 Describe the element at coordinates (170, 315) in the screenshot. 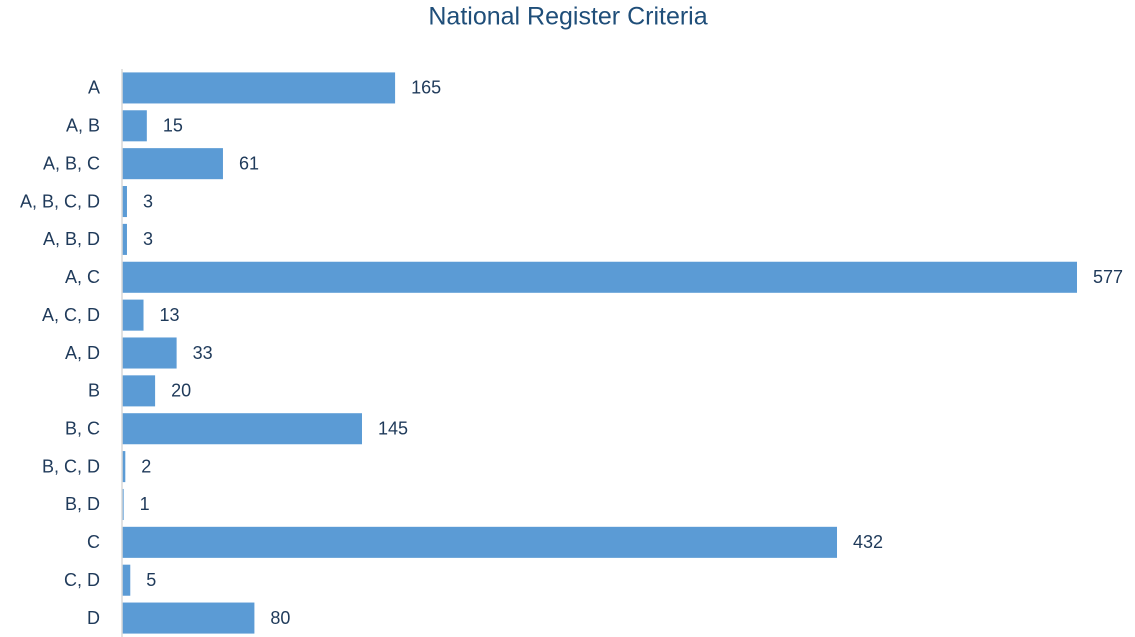

I see `value-label: 13` at that location.